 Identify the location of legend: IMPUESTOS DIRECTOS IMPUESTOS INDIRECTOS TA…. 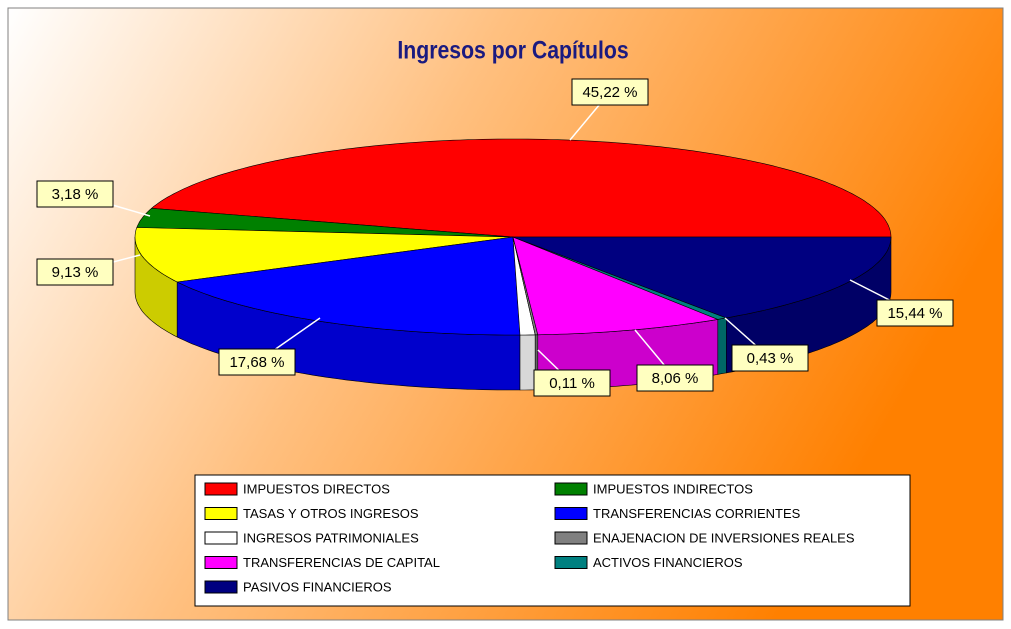
(529, 537).